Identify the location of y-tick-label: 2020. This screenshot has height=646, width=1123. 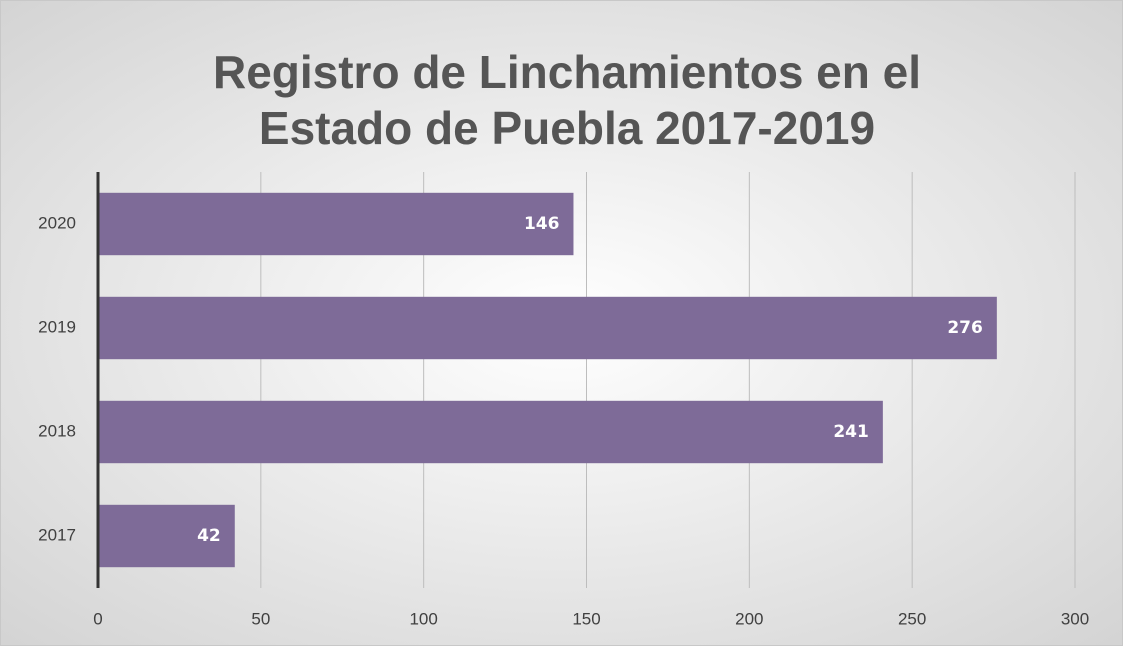
(57, 222).